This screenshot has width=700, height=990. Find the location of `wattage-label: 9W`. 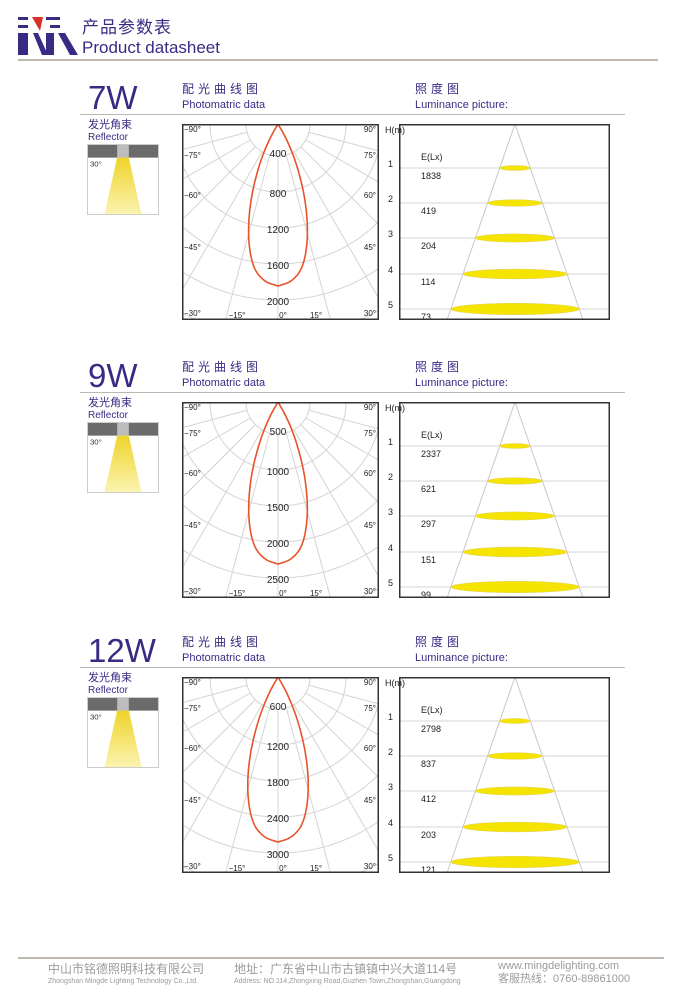

wattage-label: 9W is located at coordinates (113, 375).